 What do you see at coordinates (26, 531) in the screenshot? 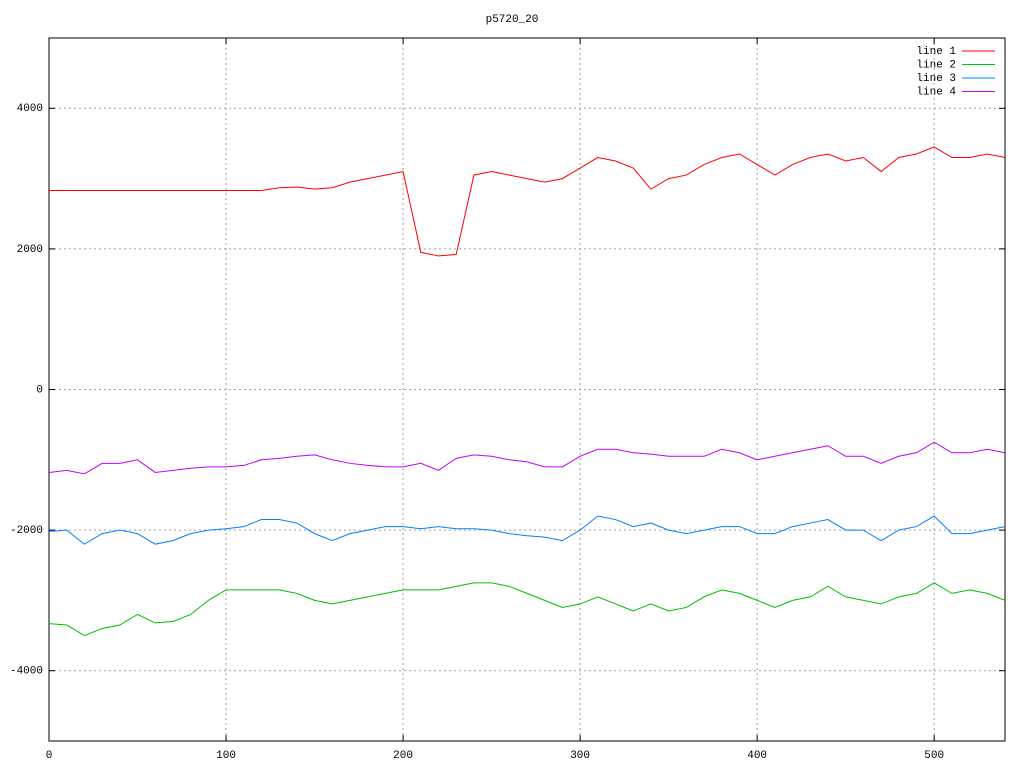
I see `y-tick-label: -2000` at bounding box center [26, 531].